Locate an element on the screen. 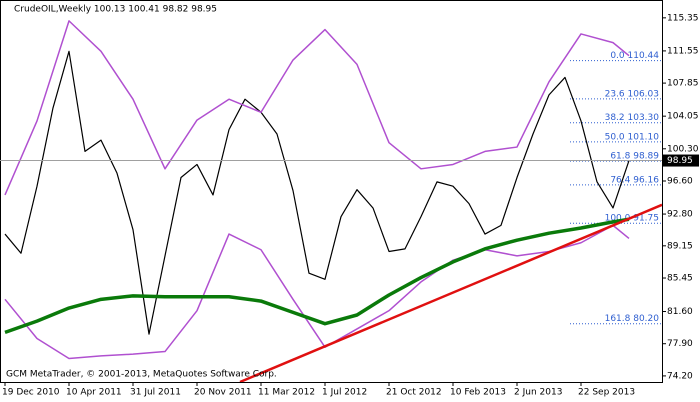 This screenshot has height=402, width=700. fib-label: 50.0 101.10 is located at coordinates (632, 137).